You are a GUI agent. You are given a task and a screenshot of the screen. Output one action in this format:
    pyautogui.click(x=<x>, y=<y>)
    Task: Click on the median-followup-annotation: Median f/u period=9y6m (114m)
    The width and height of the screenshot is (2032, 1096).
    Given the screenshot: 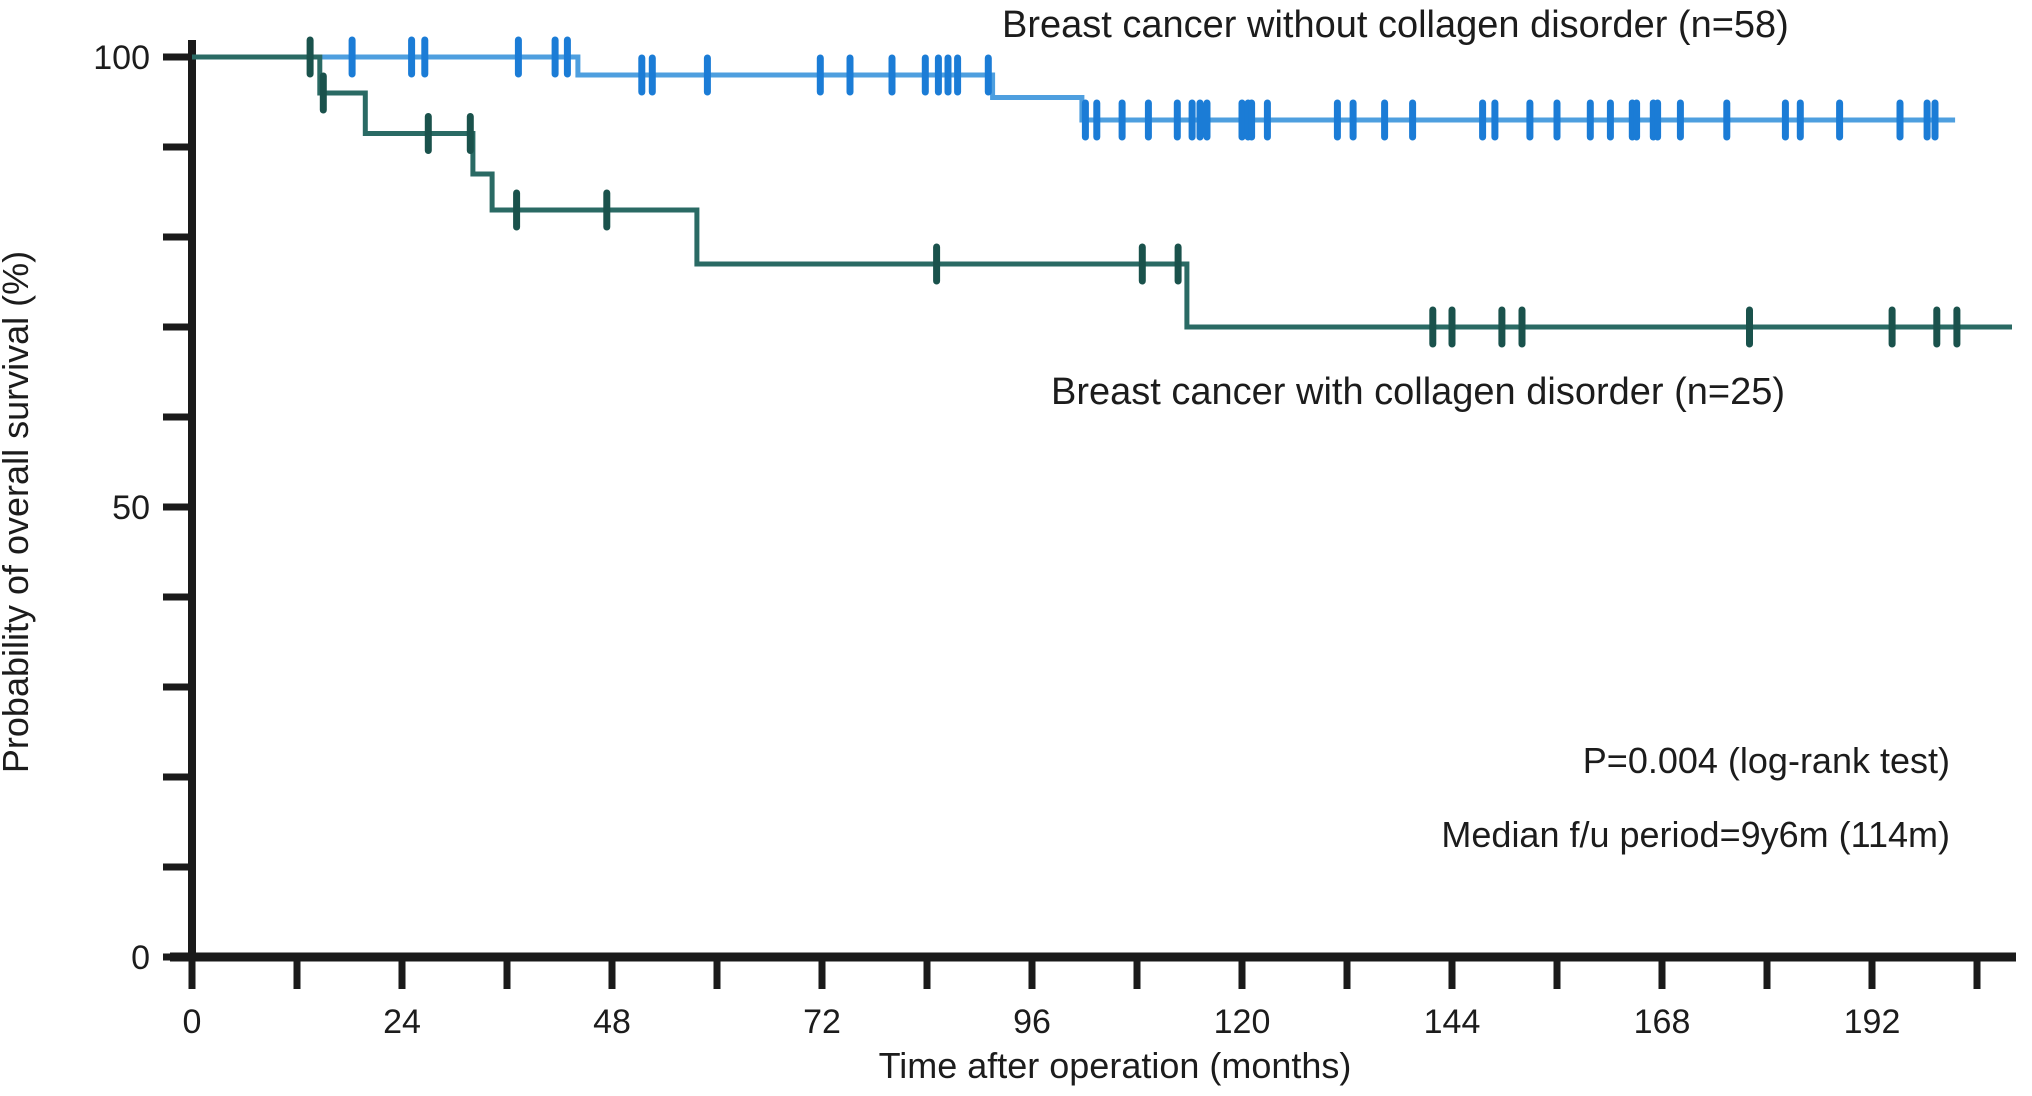 What is the action you would take?
    pyautogui.click(x=1695, y=834)
    